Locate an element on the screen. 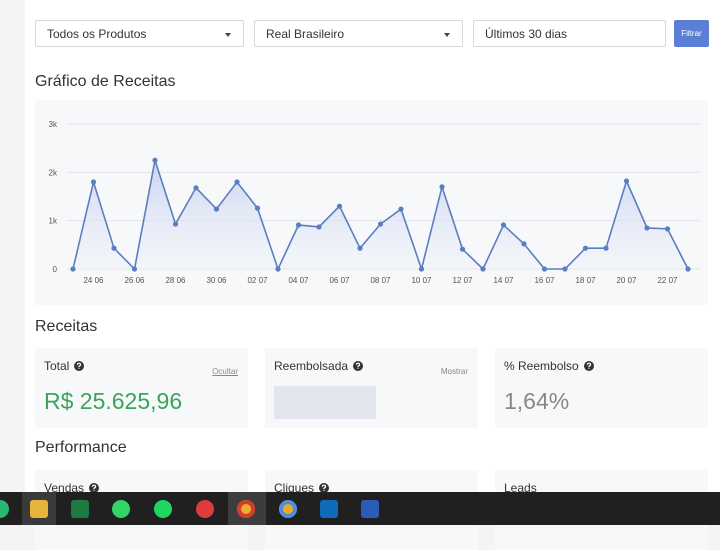 Image resolution: width=720 pixels, height=550 pixels. period-input: Últimos 30 dias is located at coordinates (569, 33).